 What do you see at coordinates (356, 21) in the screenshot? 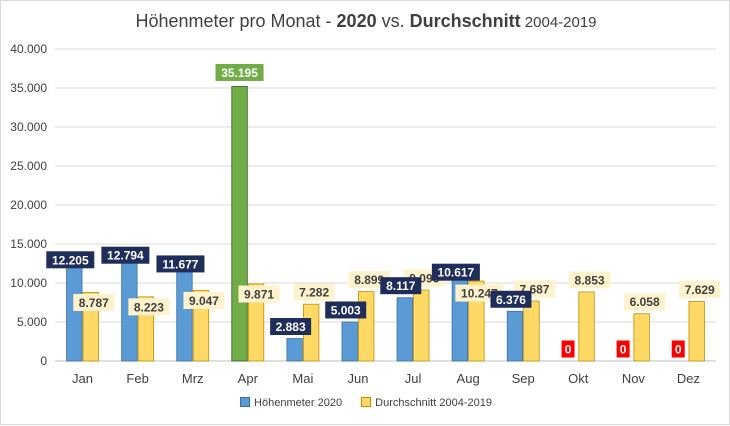
I see `title-year: 2020` at bounding box center [356, 21].